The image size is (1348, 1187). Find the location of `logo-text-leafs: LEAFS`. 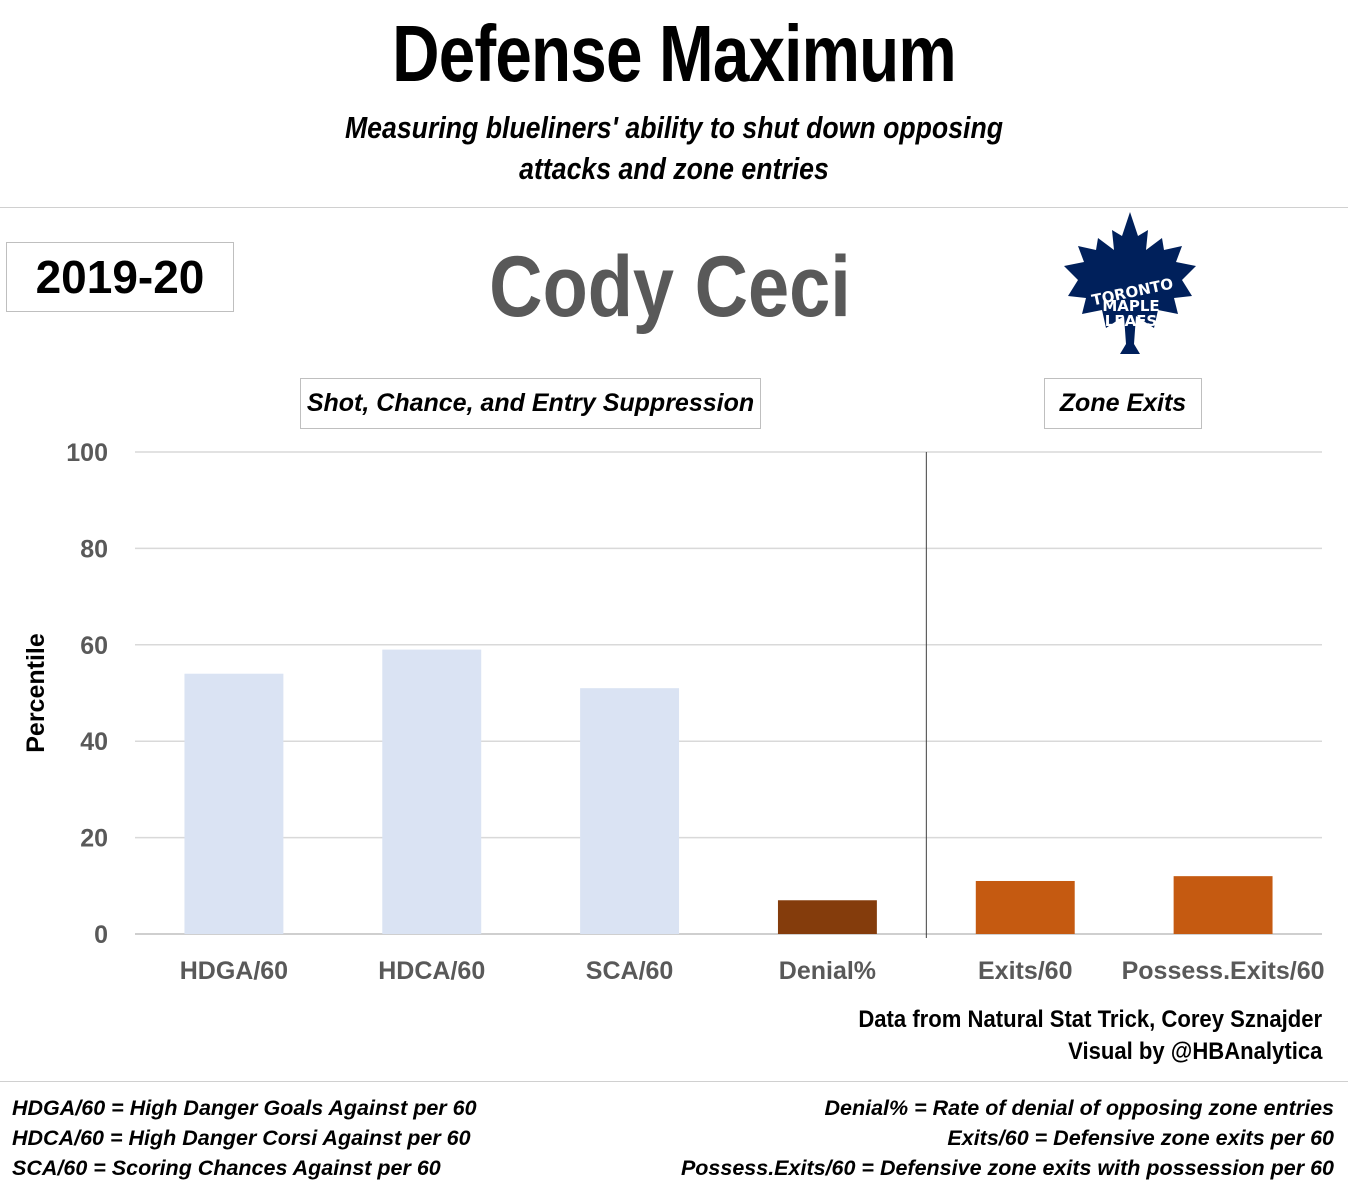

logo-text-leafs: LEAFS is located at coordinates (1131, 321).